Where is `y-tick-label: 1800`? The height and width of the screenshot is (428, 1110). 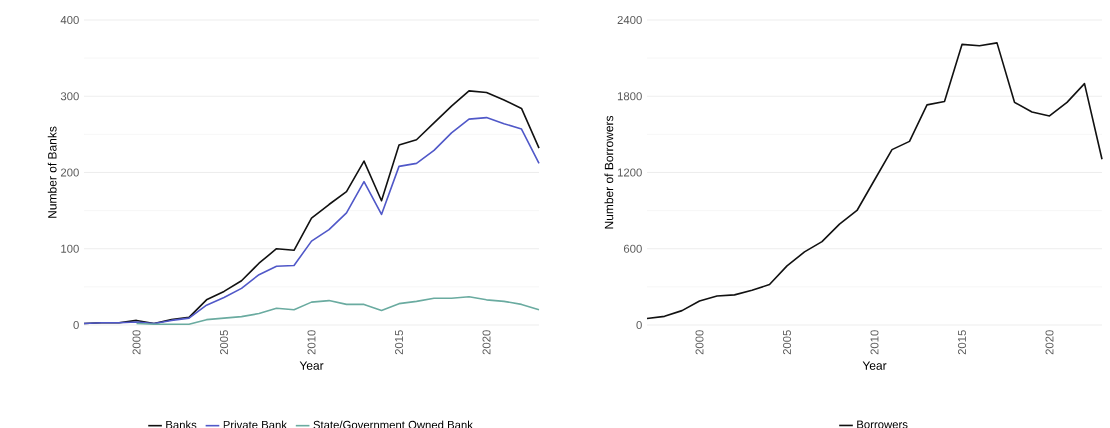 y-tick-label: 1800 is located at coordinates (629, 96).